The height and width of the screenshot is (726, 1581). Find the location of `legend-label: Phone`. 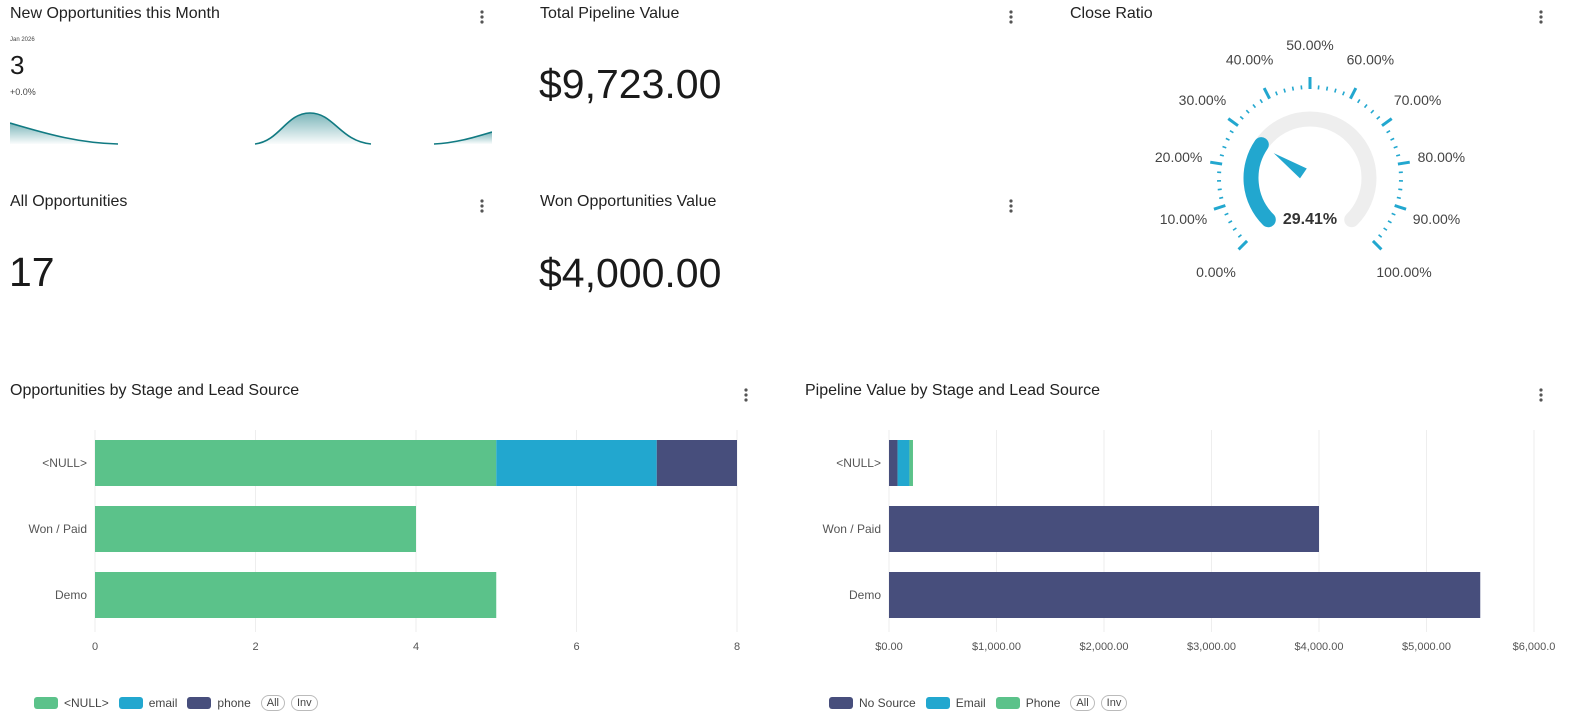

legend-label: Phone is located at coordinates (1043, 703).